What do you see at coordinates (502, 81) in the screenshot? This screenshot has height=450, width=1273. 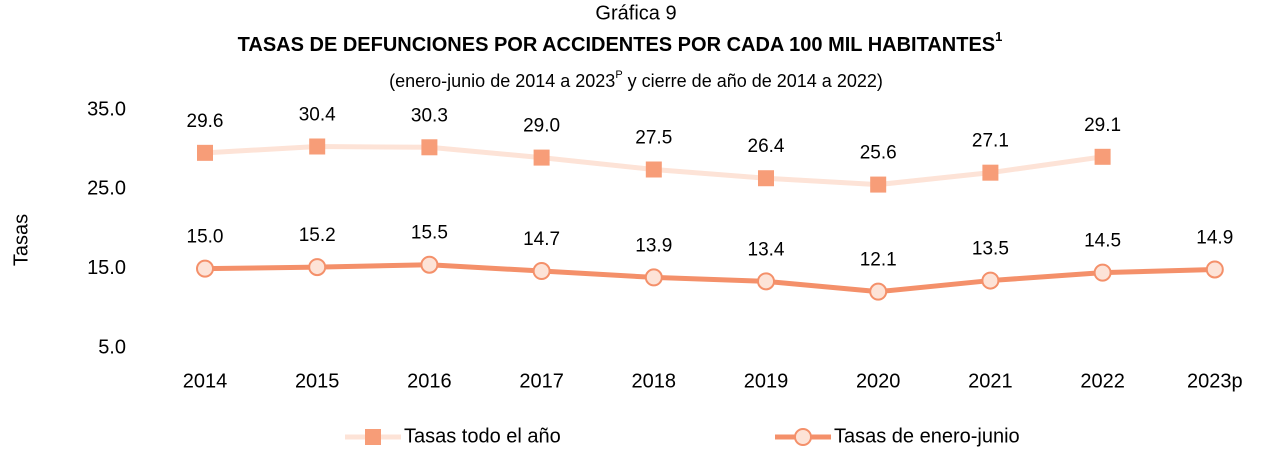 I see `subtitle-text: (enero-junio de 2014 a 2023` at bounding box center [502, 81].